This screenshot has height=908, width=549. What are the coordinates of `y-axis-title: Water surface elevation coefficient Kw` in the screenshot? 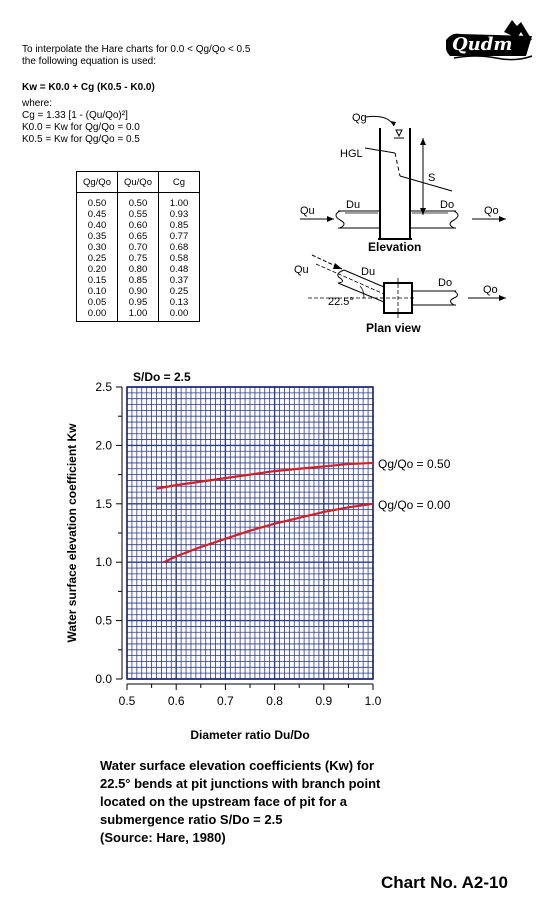 It's located at (72, 533).